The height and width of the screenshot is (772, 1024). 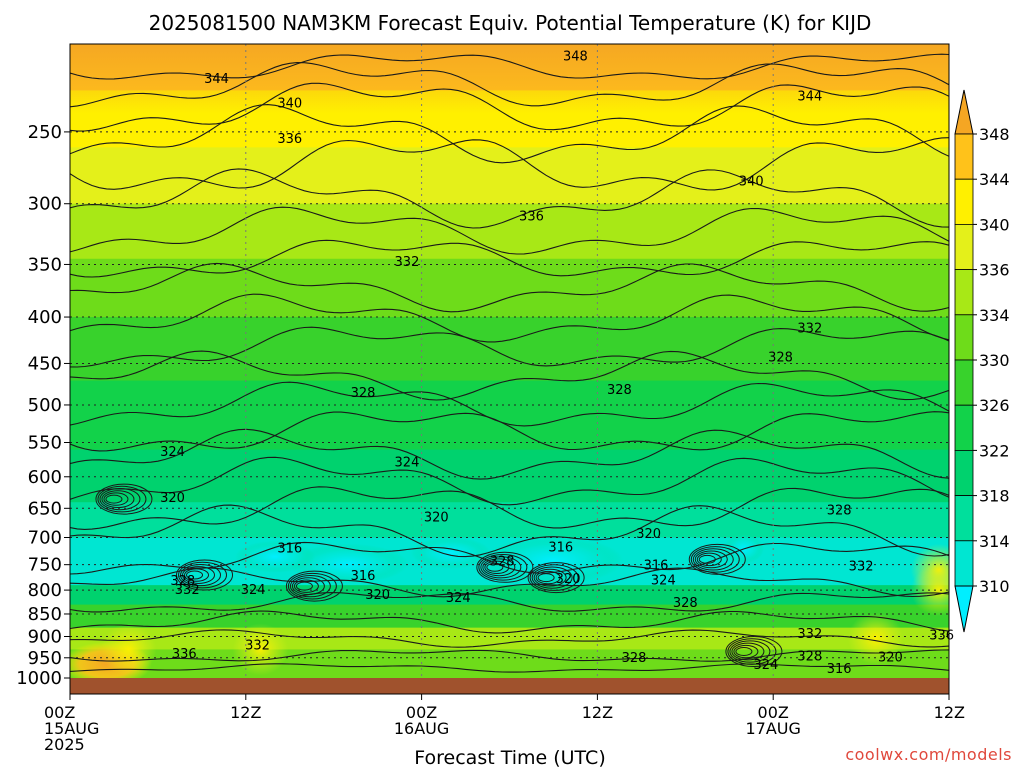 I want to click on x-tick-label: 17AUG, so click(x=772, y=728).